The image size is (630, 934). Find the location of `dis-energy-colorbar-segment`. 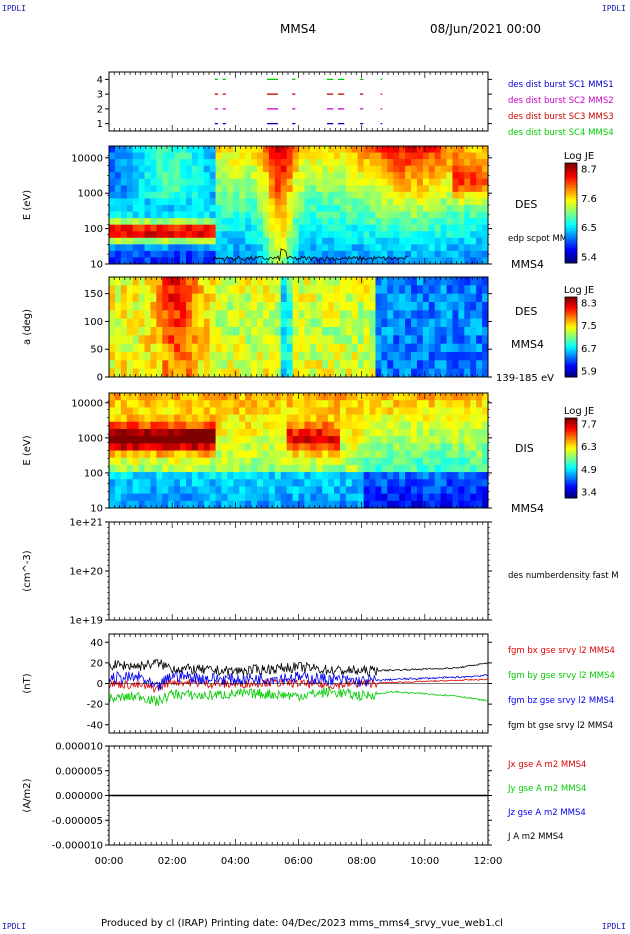

dis-energy-colorbar-segment is located at coordinates (571, 455).